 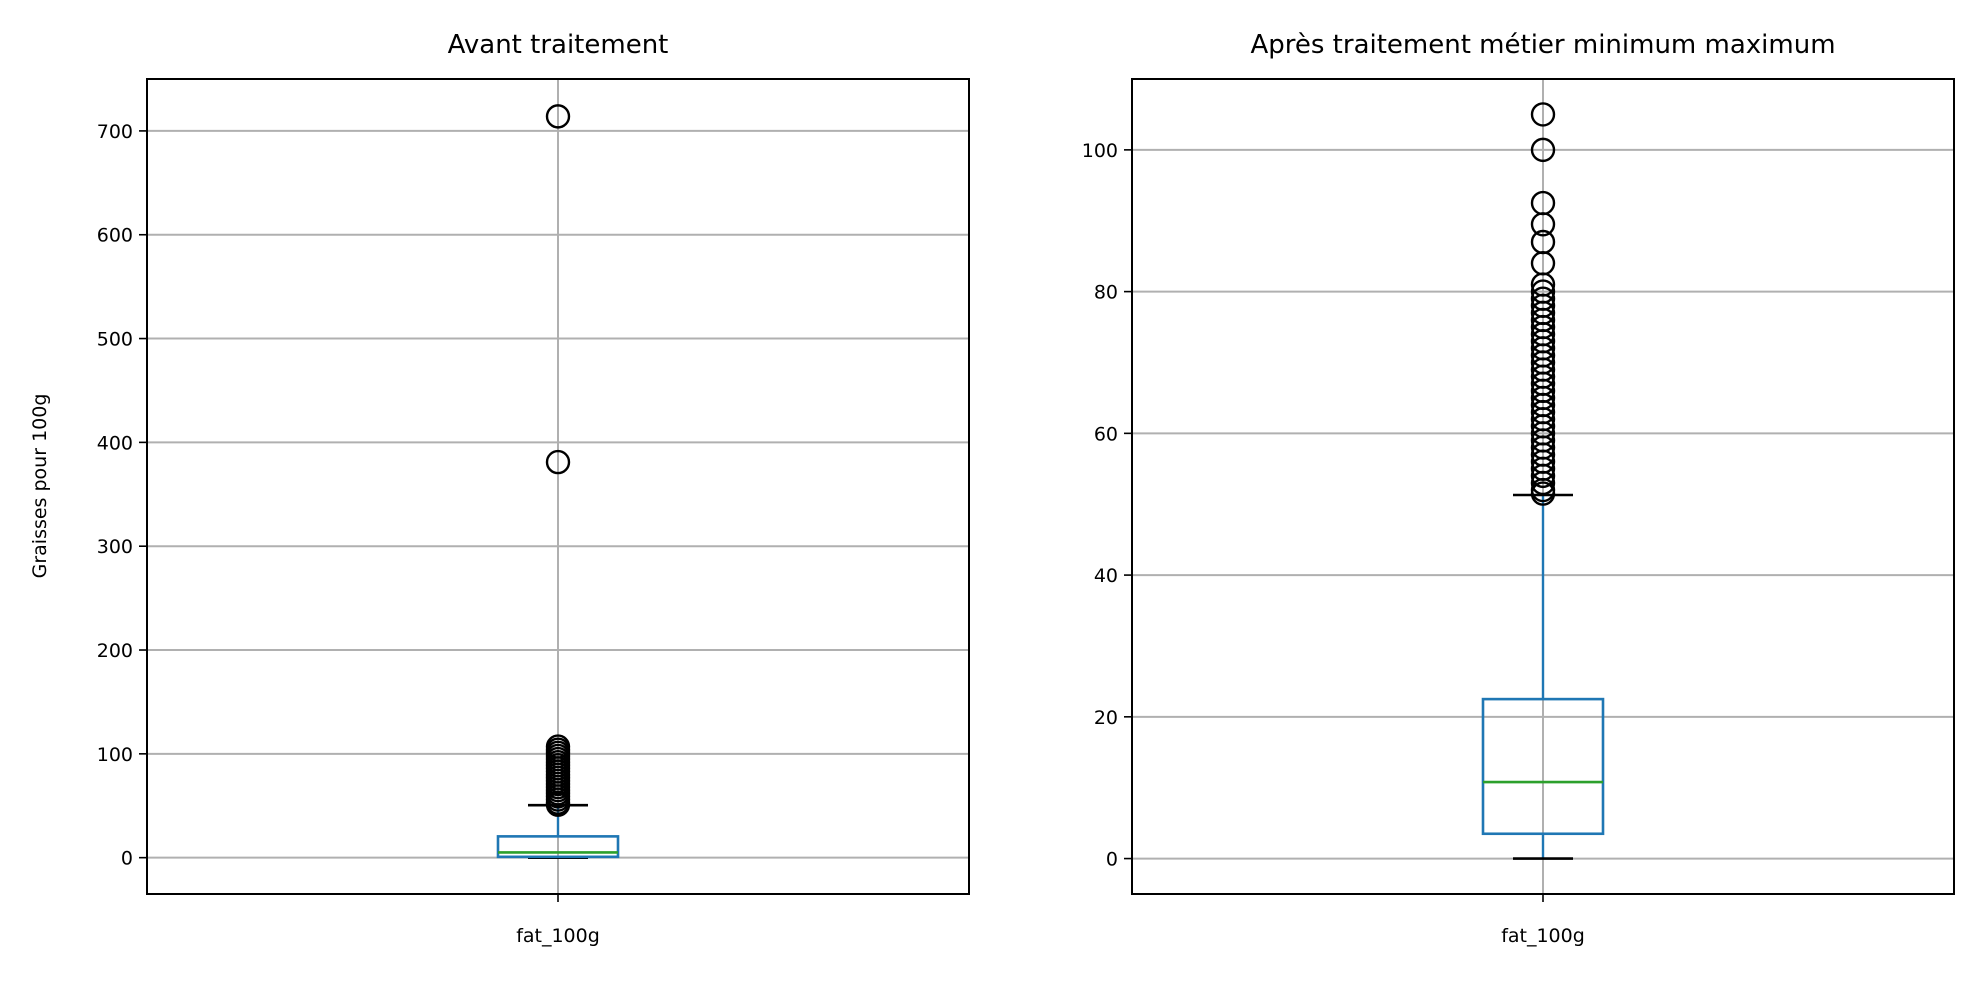 What do you see at coordinates (115, 132) in the screenshot?
I see `y-tick-label: 700` at bounding box center [115, 132].